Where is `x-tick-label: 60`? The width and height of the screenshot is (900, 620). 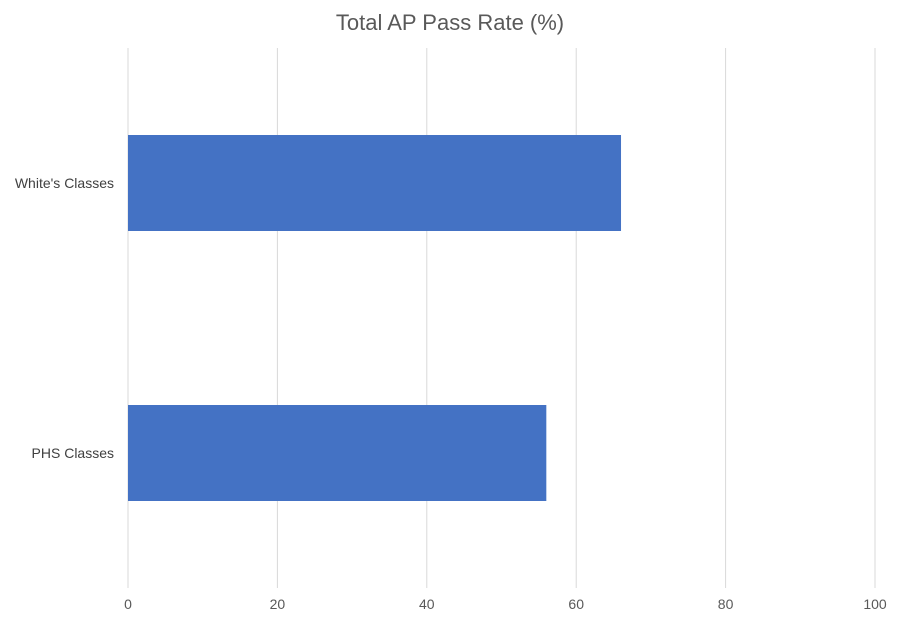
x-tick-label: 60 is located at coordinates (576, 604).